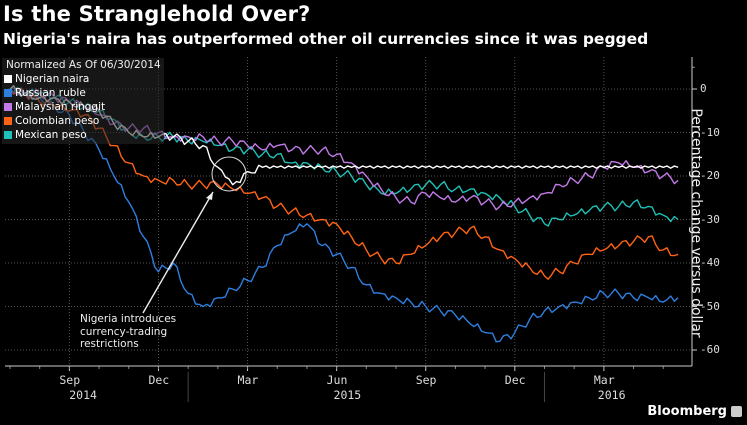 The image size is (747, 425). What do you see at coordinates (178, 252) in the screenshot?
I see `annotation-arrow` at bounding box center [178, 252].